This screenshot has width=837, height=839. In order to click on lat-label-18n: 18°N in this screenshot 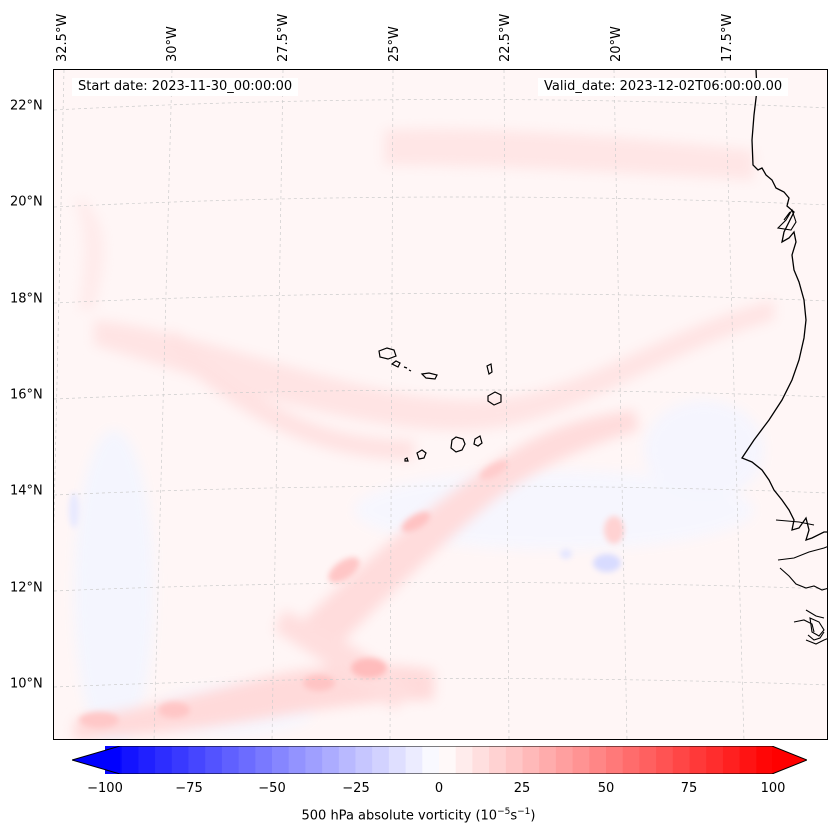, I will do `click(26, 299)`.